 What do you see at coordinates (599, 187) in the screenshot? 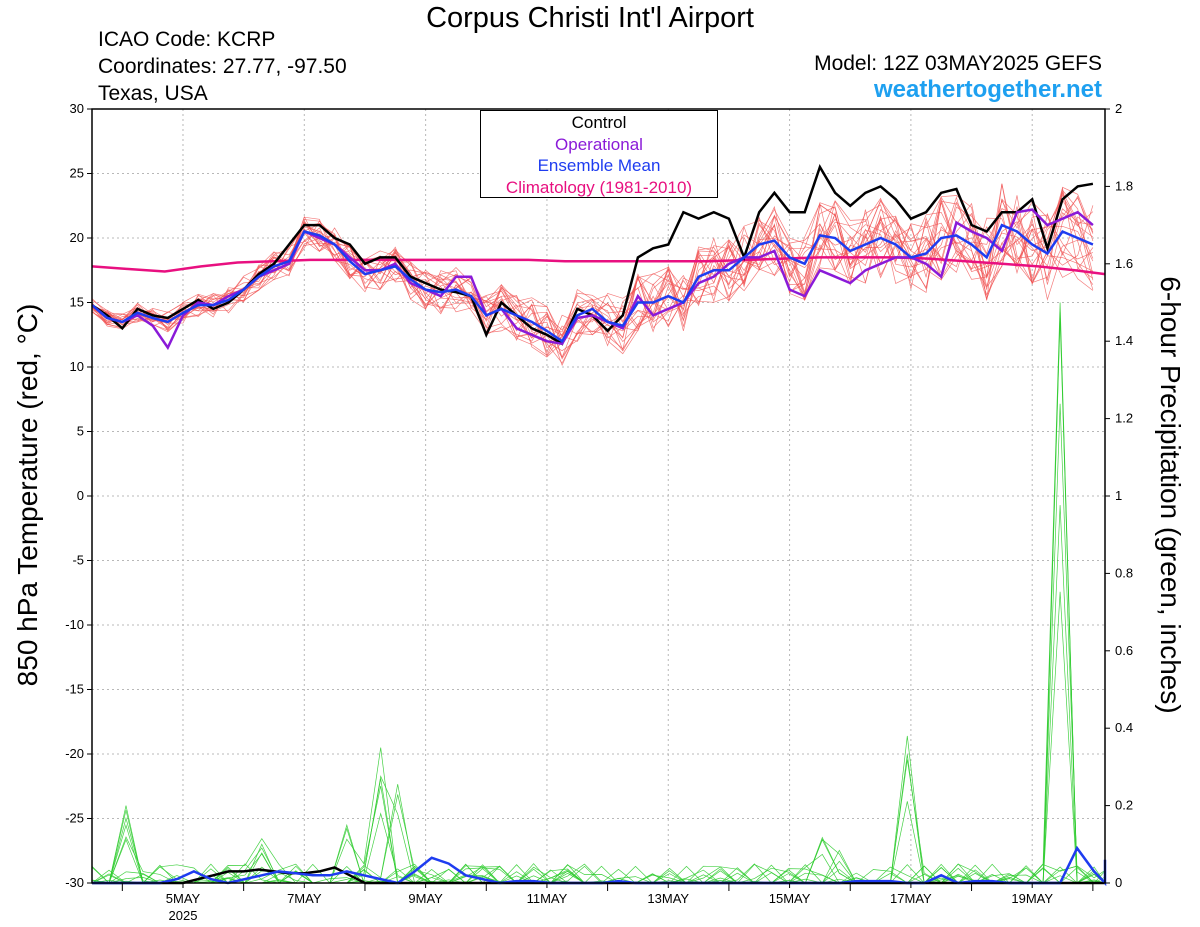
I see `legend-climatology: Climatology (1981-2010)` at bounding box center [599, 187].